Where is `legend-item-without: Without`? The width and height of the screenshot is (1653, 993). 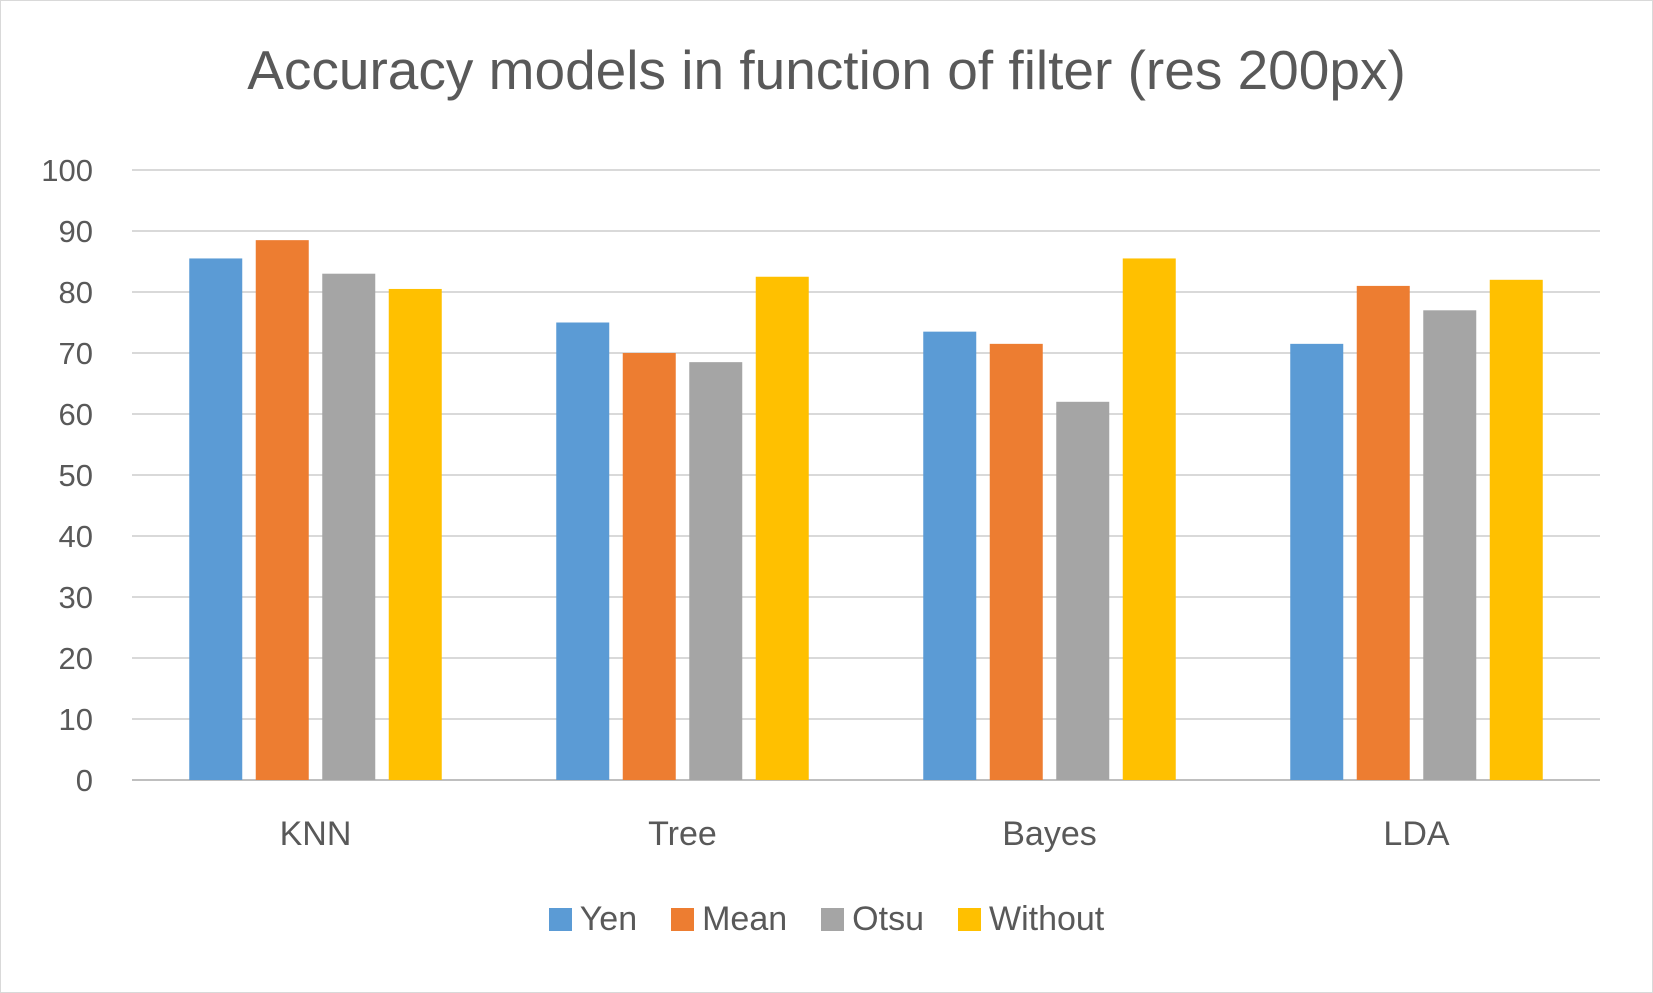
legend-item-without: Without is located at coordinates (1031, 919).